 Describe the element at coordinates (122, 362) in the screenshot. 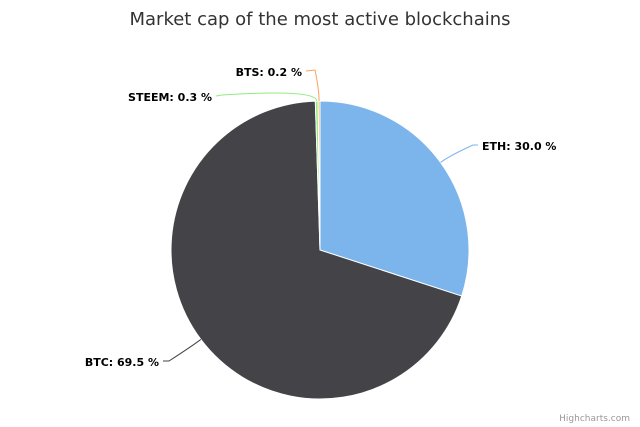

I see `data-label-btc: BTC: 69.5 %` at that location.